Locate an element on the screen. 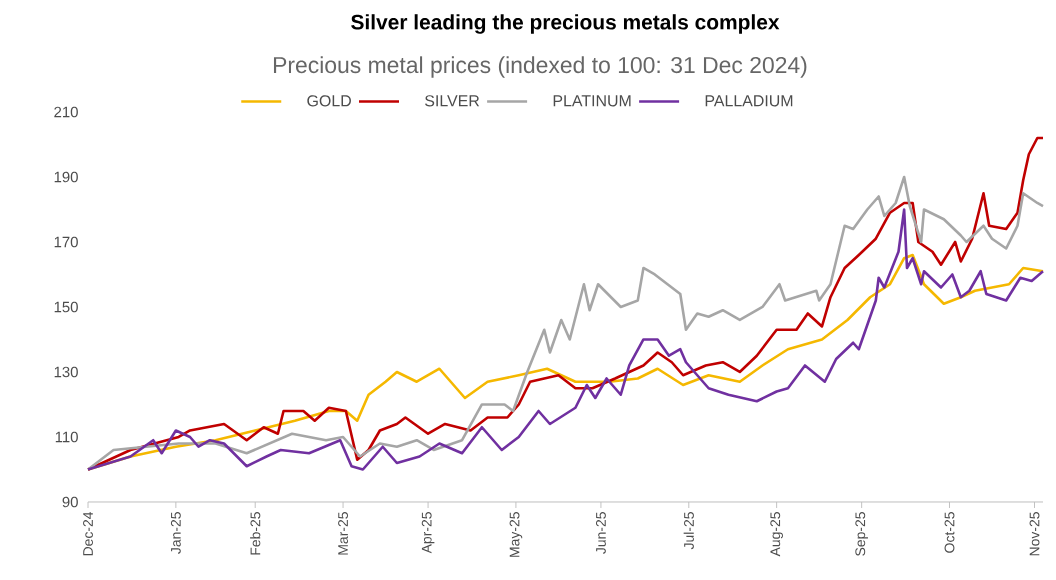  y-tick-label: 190 is located at coordinates (66, 177).